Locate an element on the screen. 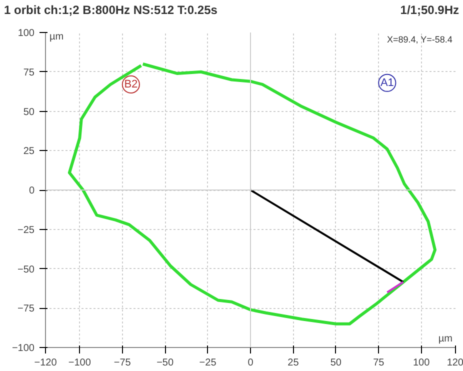 The width and height of the screenshot is (463, 371). x-tick-label: 75 is located at coordinates (379, 363).